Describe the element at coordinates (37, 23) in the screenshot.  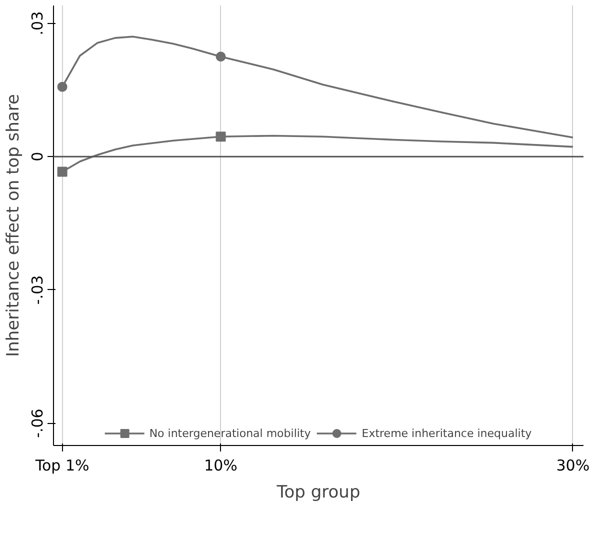
I see `y-tick-label: .03` at that location.